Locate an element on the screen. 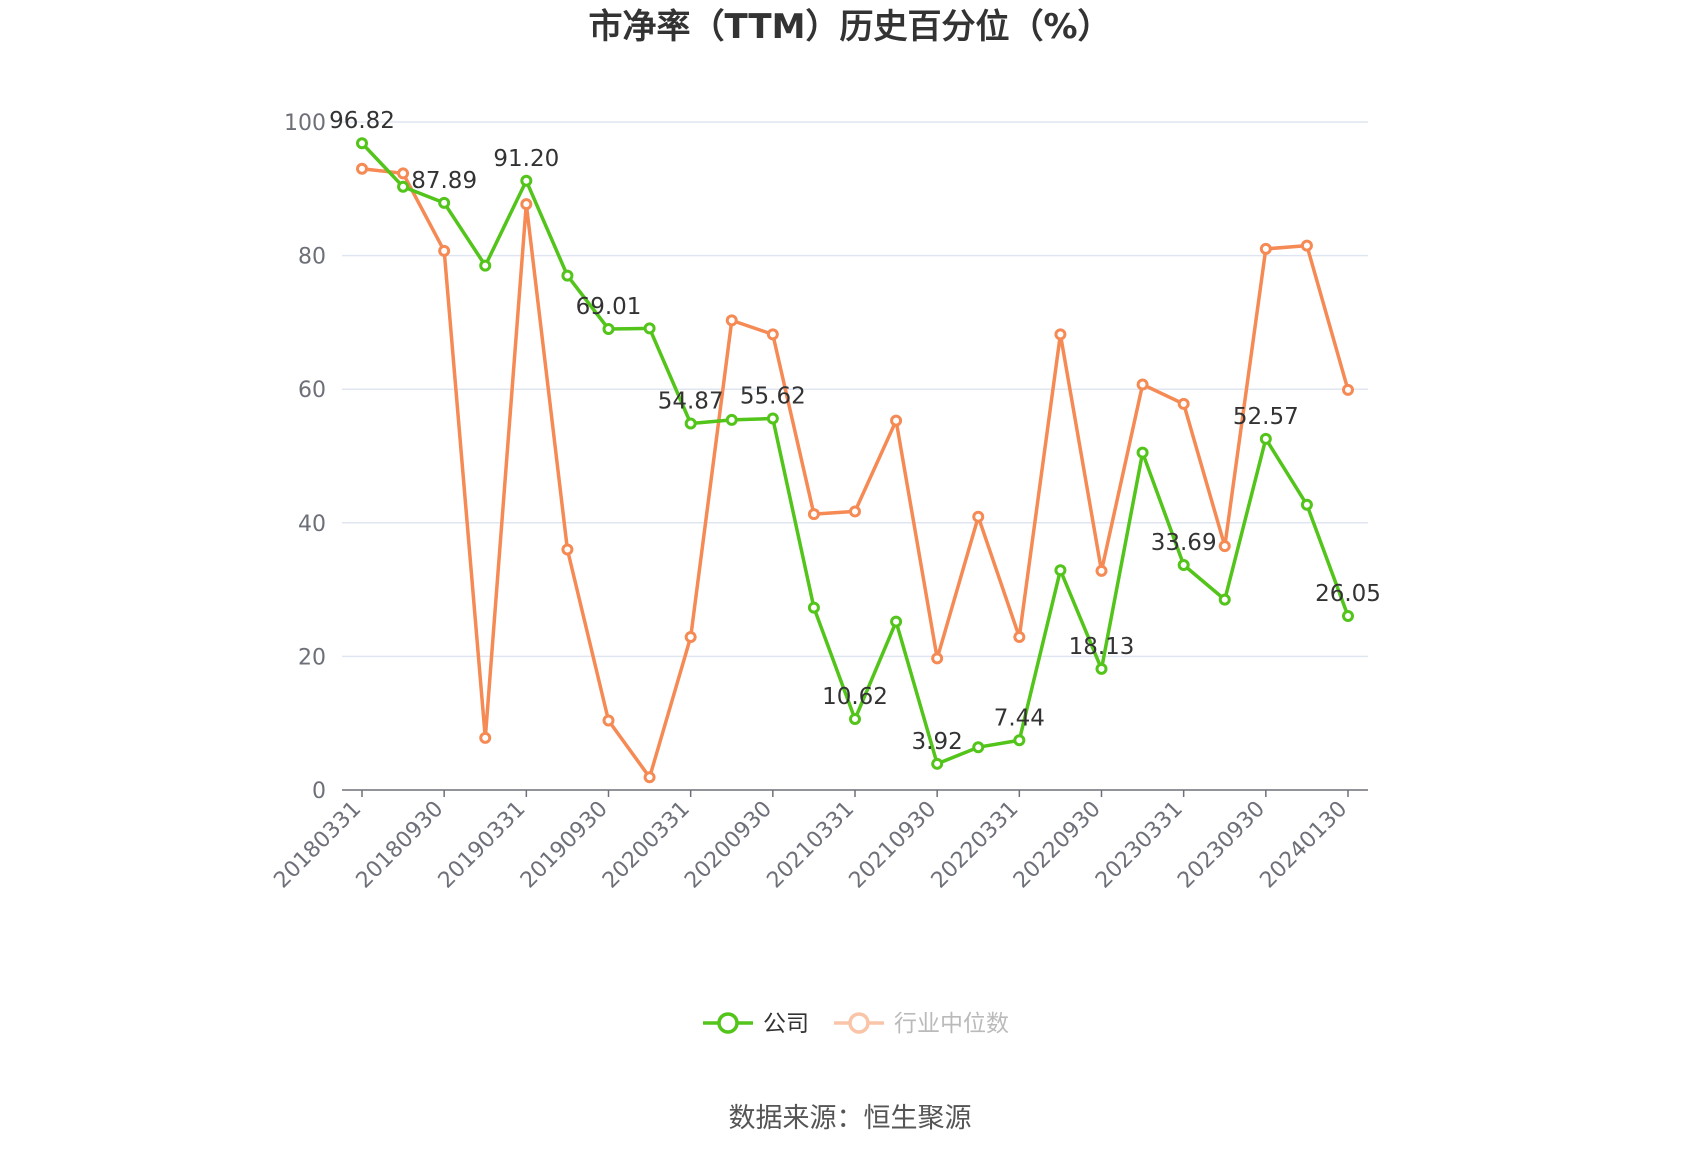 The width and height of the screenshot is (1700, 1150). x-tick-label: 20200331 is located at coordinates (646, 845).